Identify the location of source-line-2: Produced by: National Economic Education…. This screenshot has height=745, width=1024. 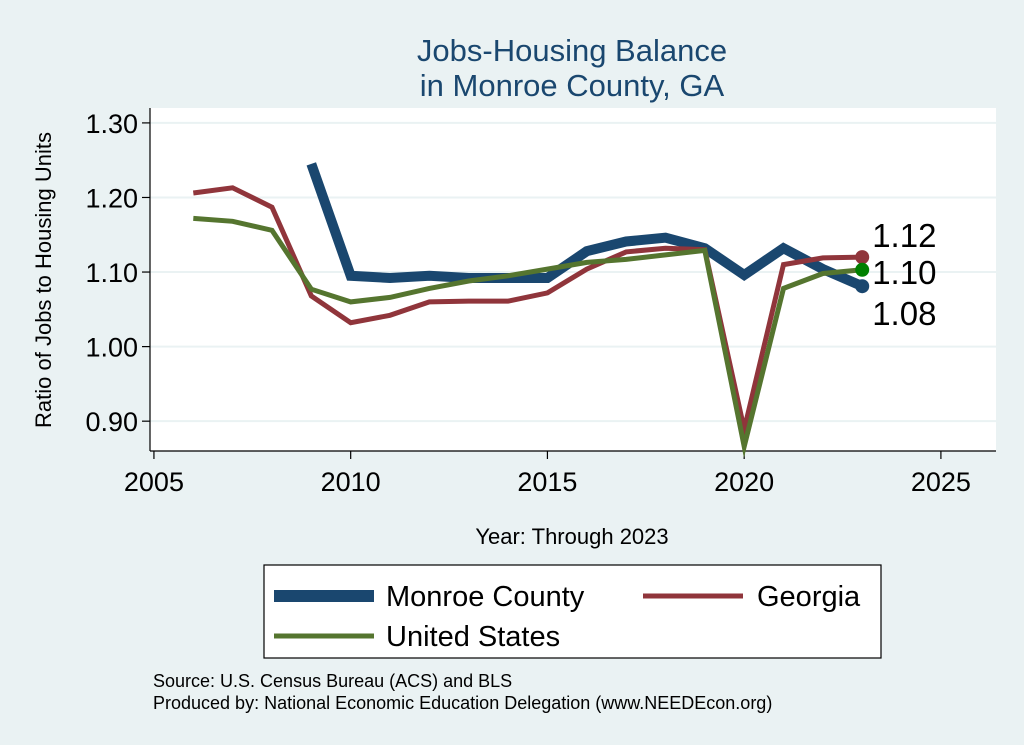
(462, 703).